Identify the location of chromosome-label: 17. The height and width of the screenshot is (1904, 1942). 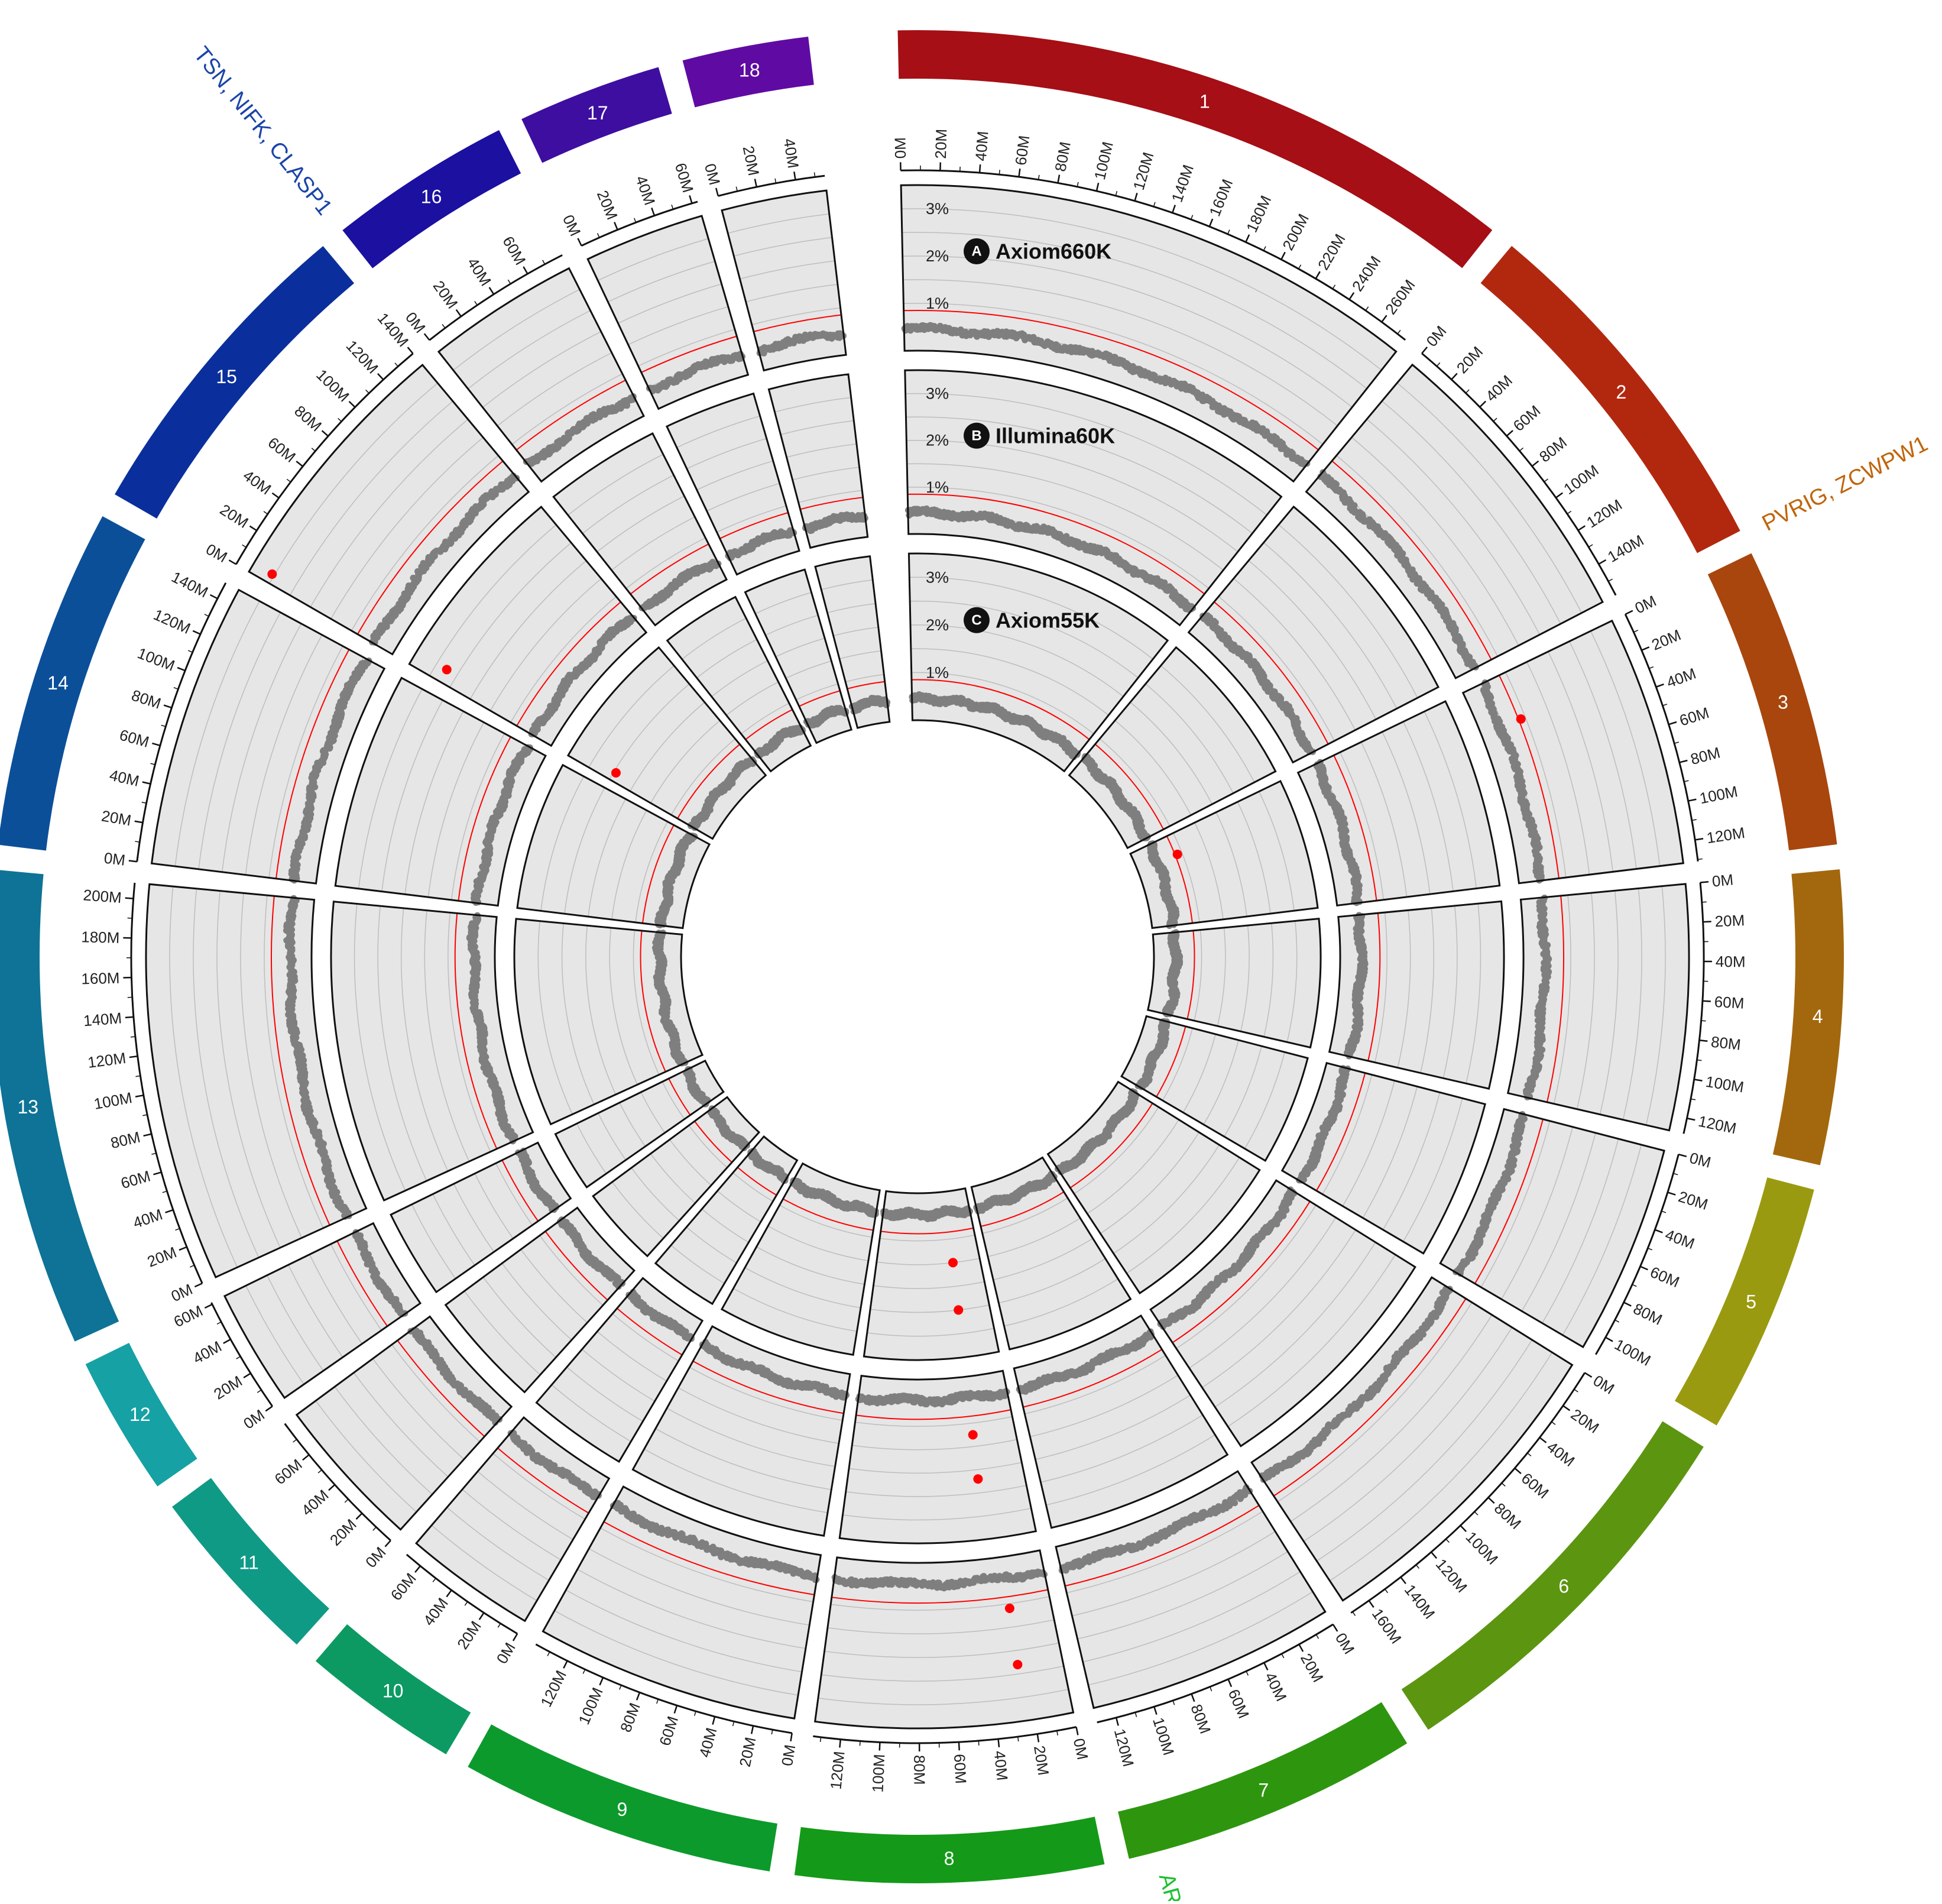
(597, 113).